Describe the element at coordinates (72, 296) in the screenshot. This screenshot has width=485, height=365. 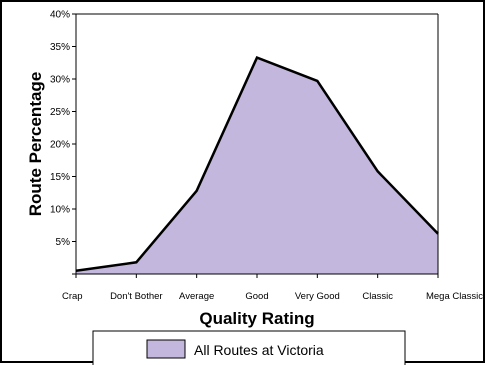
I see `x-tick-label: Crap` at that location.